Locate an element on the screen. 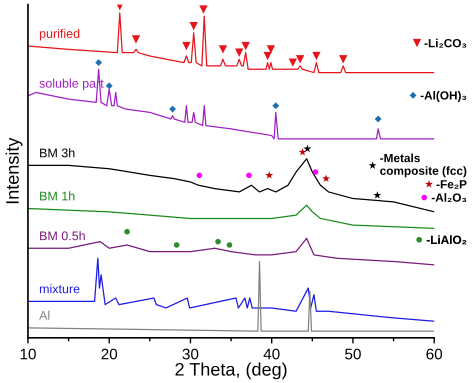 This screenshot has height=383, width=474. series-label: BM 3h is located at coordinates (57, 153).